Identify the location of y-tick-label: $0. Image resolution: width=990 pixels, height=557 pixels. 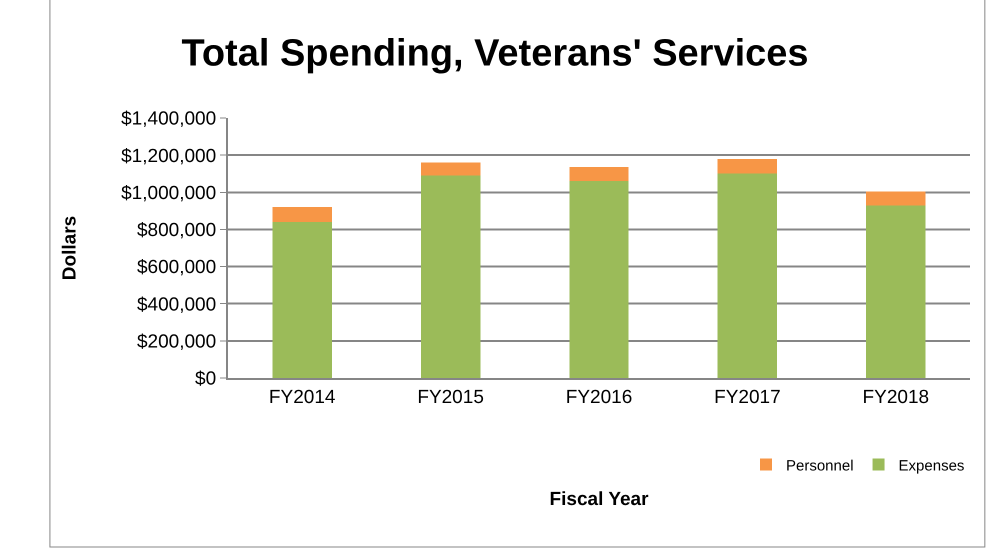
(205, 379).